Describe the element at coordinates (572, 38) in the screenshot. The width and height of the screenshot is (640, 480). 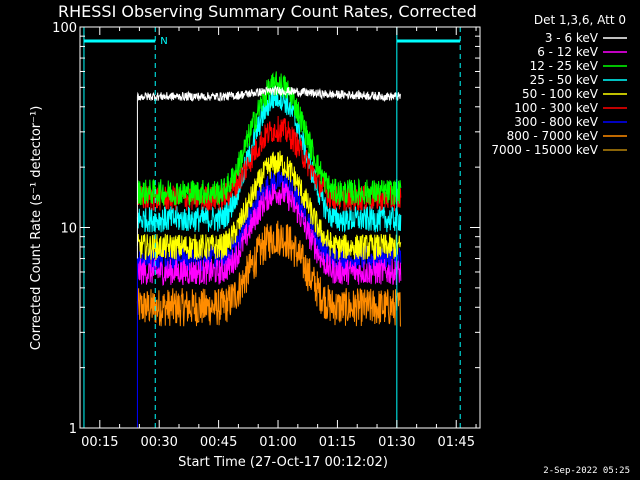
I see `legend-label: 3 - 6 keV` at that location.